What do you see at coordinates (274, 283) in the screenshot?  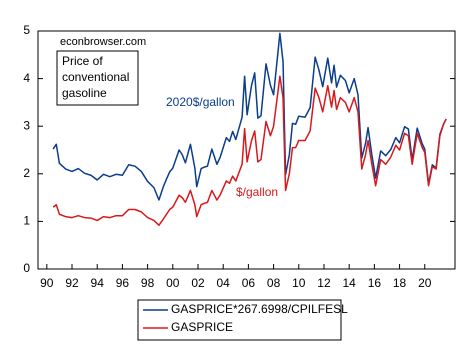 I see `x-tick-label: 08` at bounding box center [274, 283].